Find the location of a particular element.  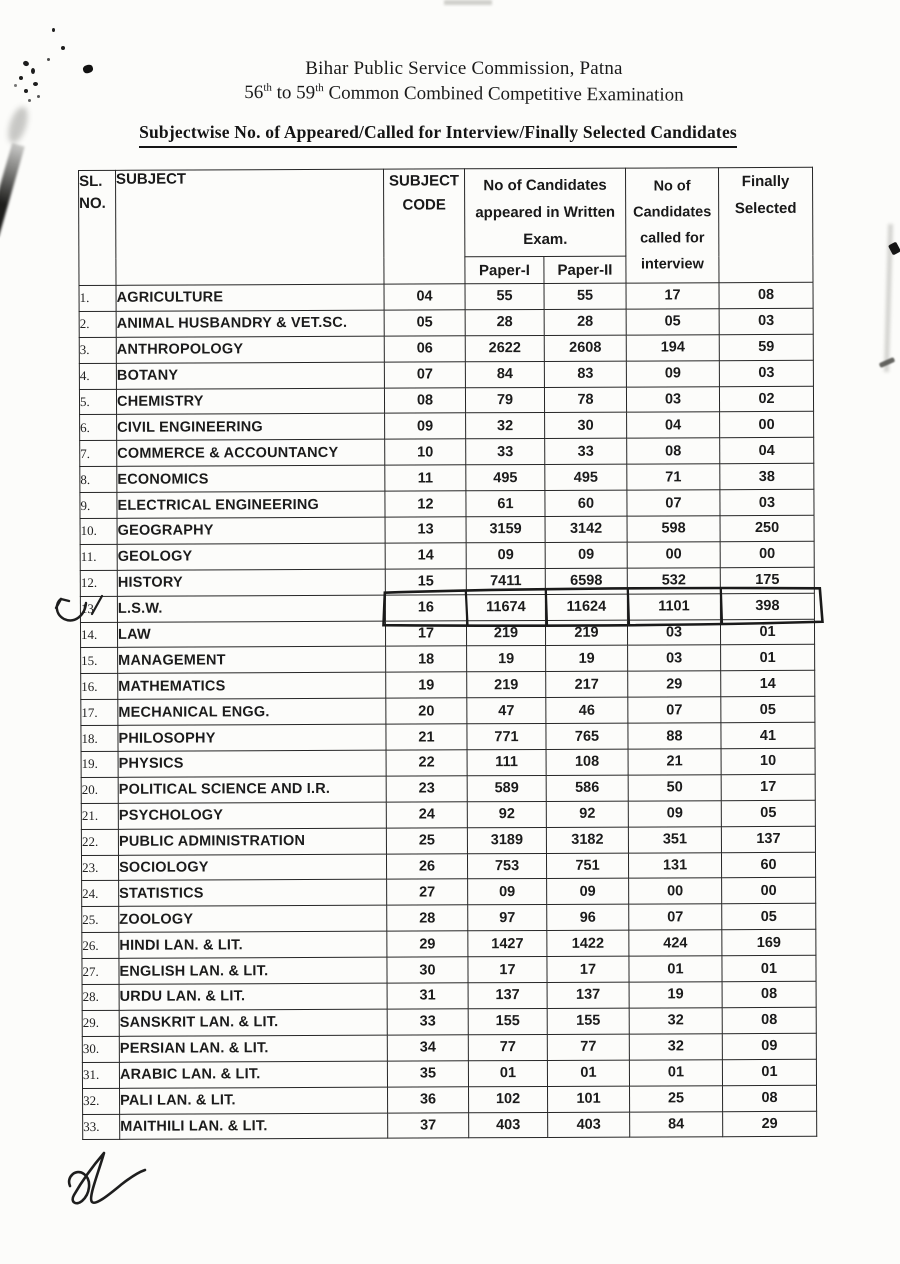

scan-dash-top is located at coordinates (468, 2).